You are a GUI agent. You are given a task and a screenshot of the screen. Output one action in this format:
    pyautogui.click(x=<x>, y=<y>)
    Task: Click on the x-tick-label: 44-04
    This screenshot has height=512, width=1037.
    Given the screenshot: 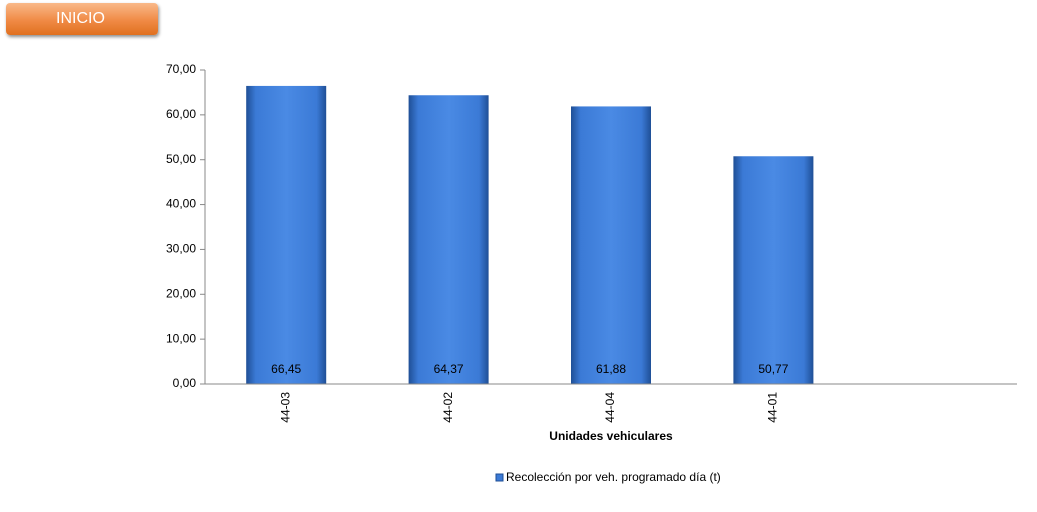 What is the action you would take?
    pyautogui.click(x=610, y=407)
    